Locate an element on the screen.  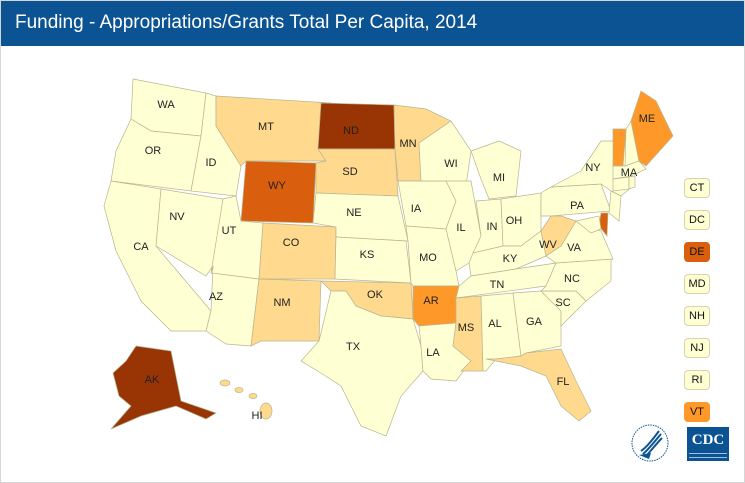
state-label-IN: IN is located at coordinates (492, 227).